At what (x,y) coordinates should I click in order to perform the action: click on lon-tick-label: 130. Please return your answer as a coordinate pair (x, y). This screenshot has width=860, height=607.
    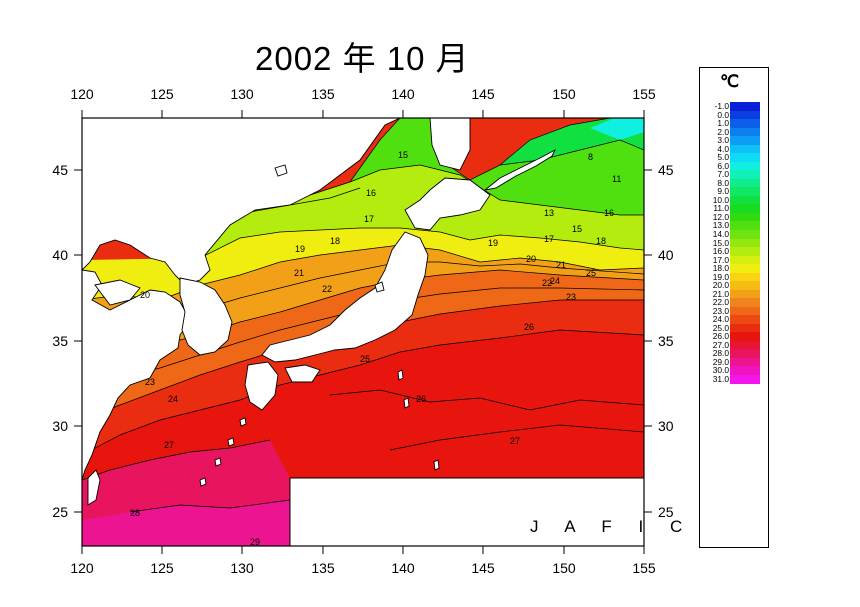
    Looking at the image, I should click on (242, 568).